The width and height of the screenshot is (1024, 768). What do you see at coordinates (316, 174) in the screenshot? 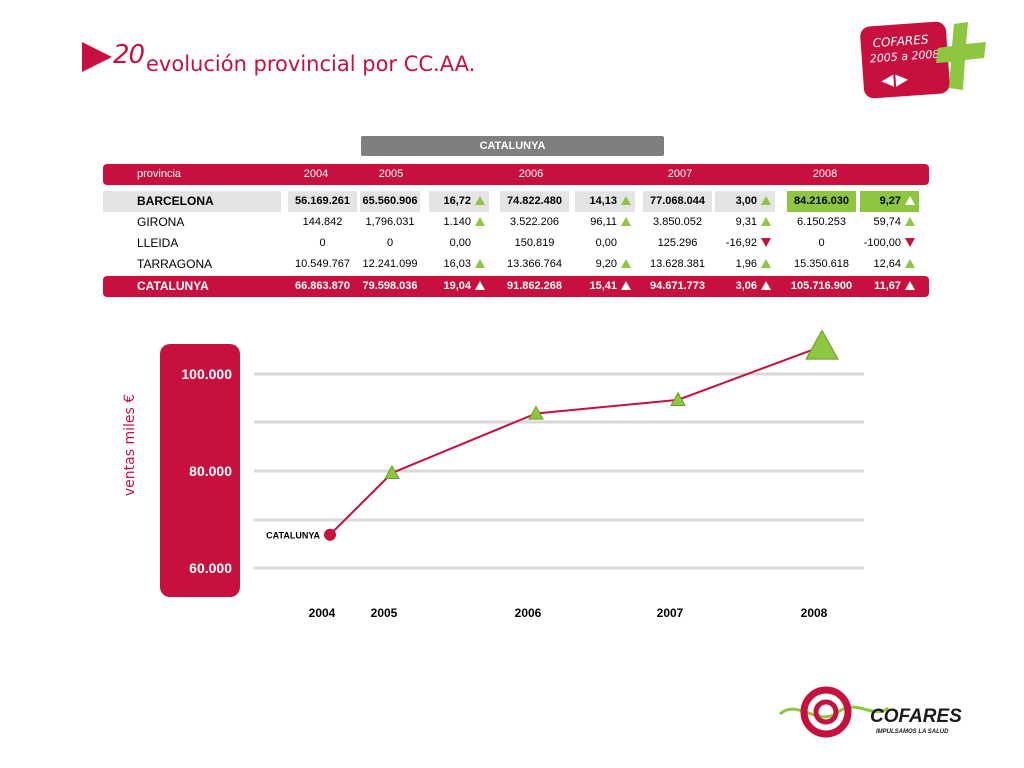
I see `header-2004: 2004` at bounding box center [316, 174].